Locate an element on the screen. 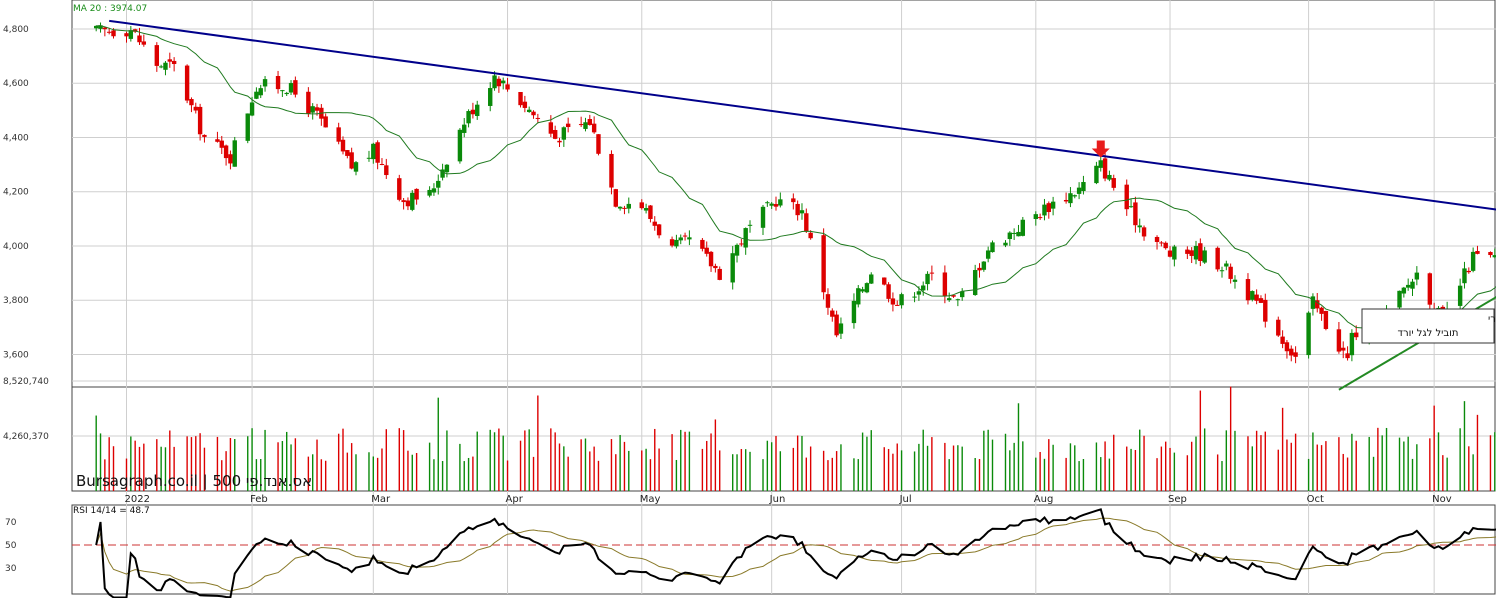 The image size is (1496, 598). annotation-box: שבירת הקו העולה המינורי תוביל לגל יורד is located at coordinates (1428, 326).